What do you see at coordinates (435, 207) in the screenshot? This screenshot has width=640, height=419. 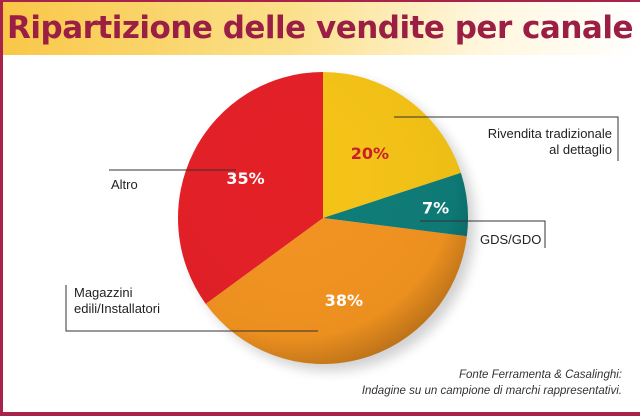 I see `slice-value-label: 7%` at bounding box center [435, 207].